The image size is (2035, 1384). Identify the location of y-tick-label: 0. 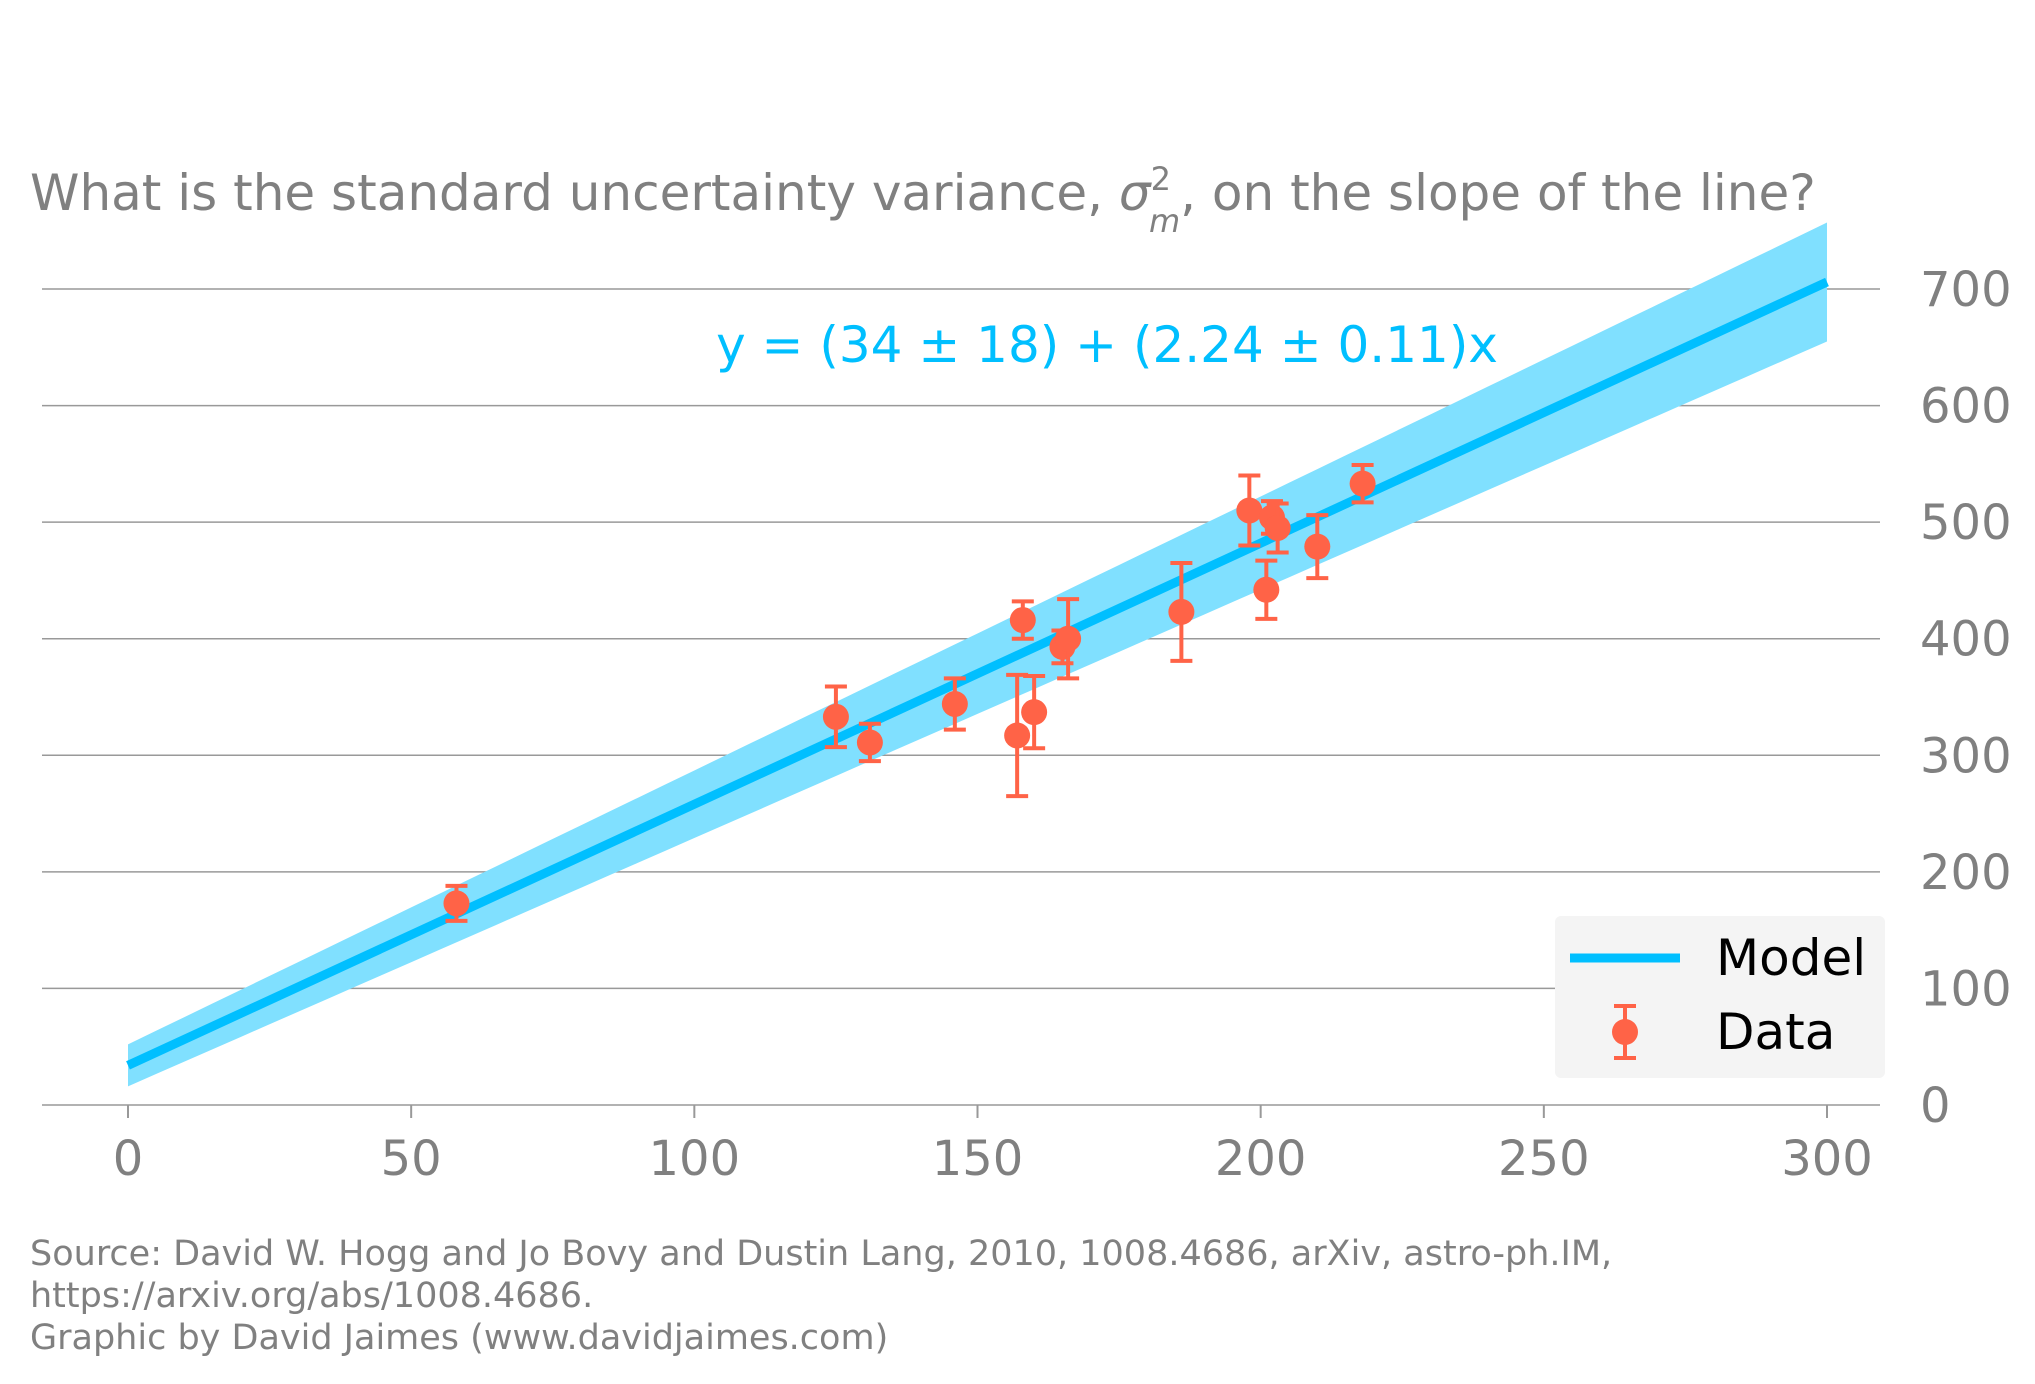
(1935, 1106).